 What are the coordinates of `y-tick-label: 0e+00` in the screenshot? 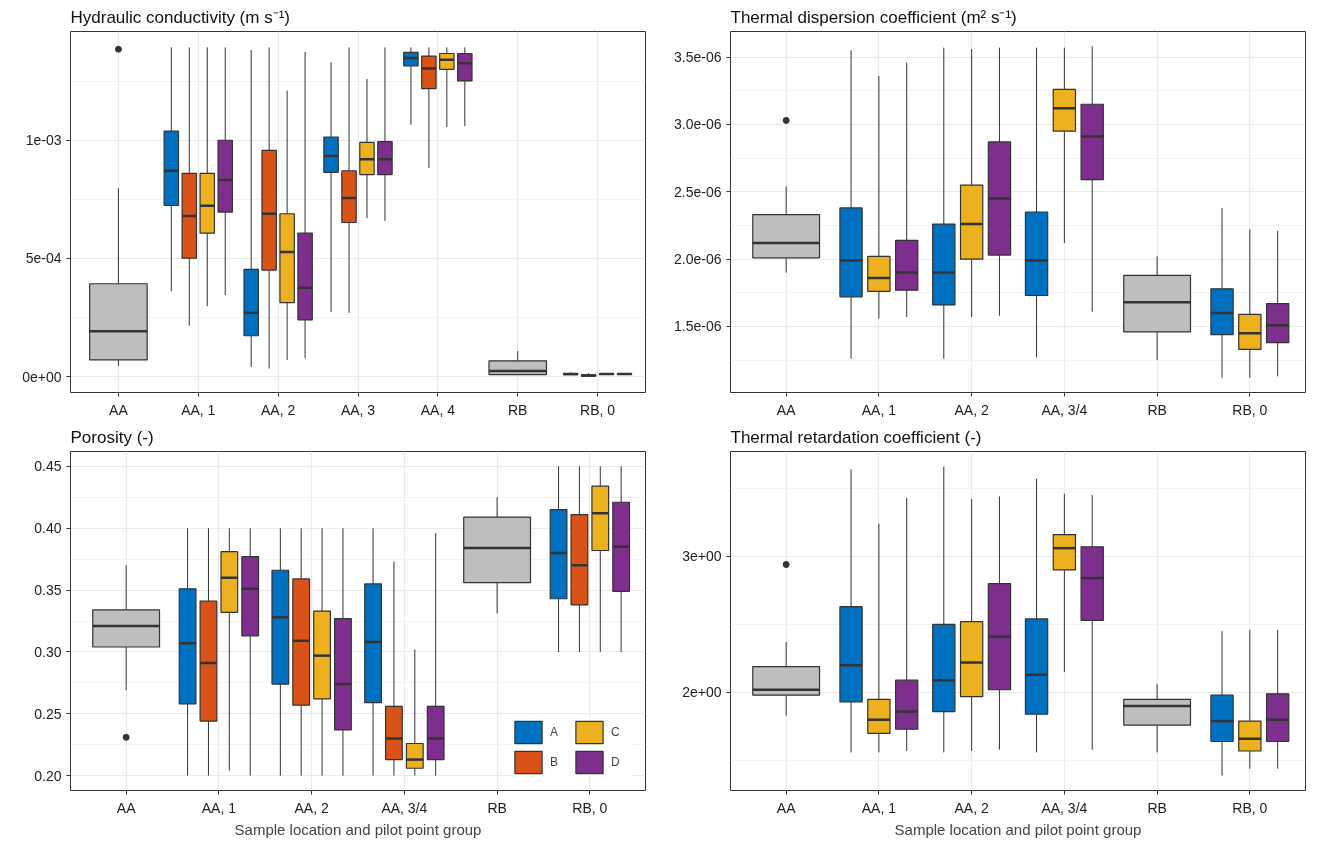 It's located at (42, 376).